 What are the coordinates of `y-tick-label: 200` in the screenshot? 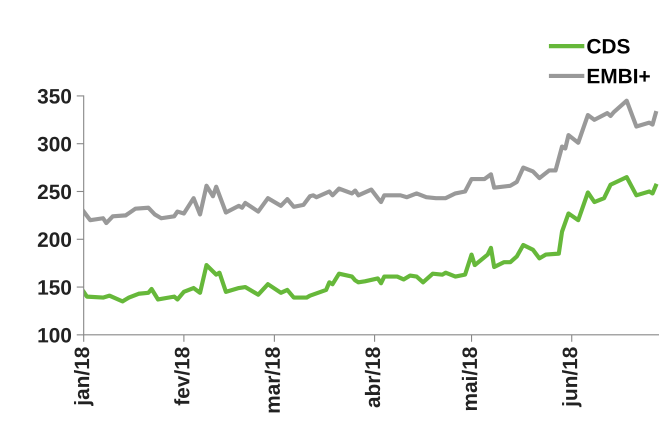 It's located at (55, 240).